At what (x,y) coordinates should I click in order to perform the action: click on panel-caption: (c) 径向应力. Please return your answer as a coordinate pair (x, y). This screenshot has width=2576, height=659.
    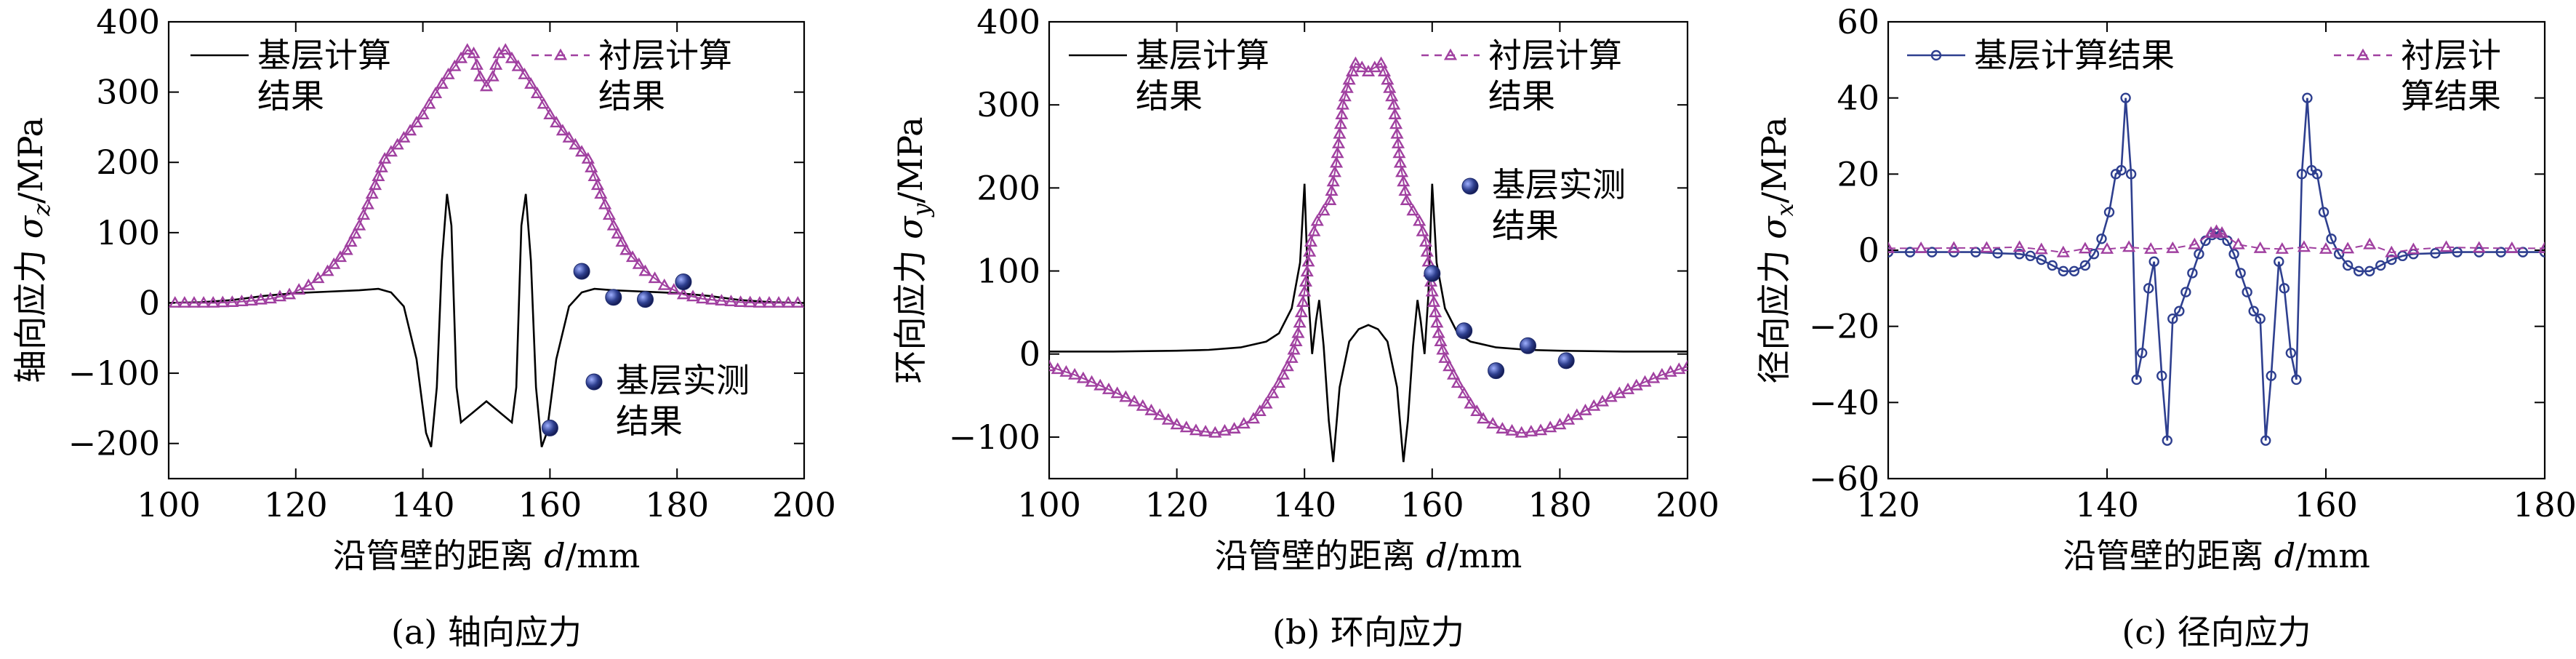
    Looking at the image, I should click on (2216, 632).